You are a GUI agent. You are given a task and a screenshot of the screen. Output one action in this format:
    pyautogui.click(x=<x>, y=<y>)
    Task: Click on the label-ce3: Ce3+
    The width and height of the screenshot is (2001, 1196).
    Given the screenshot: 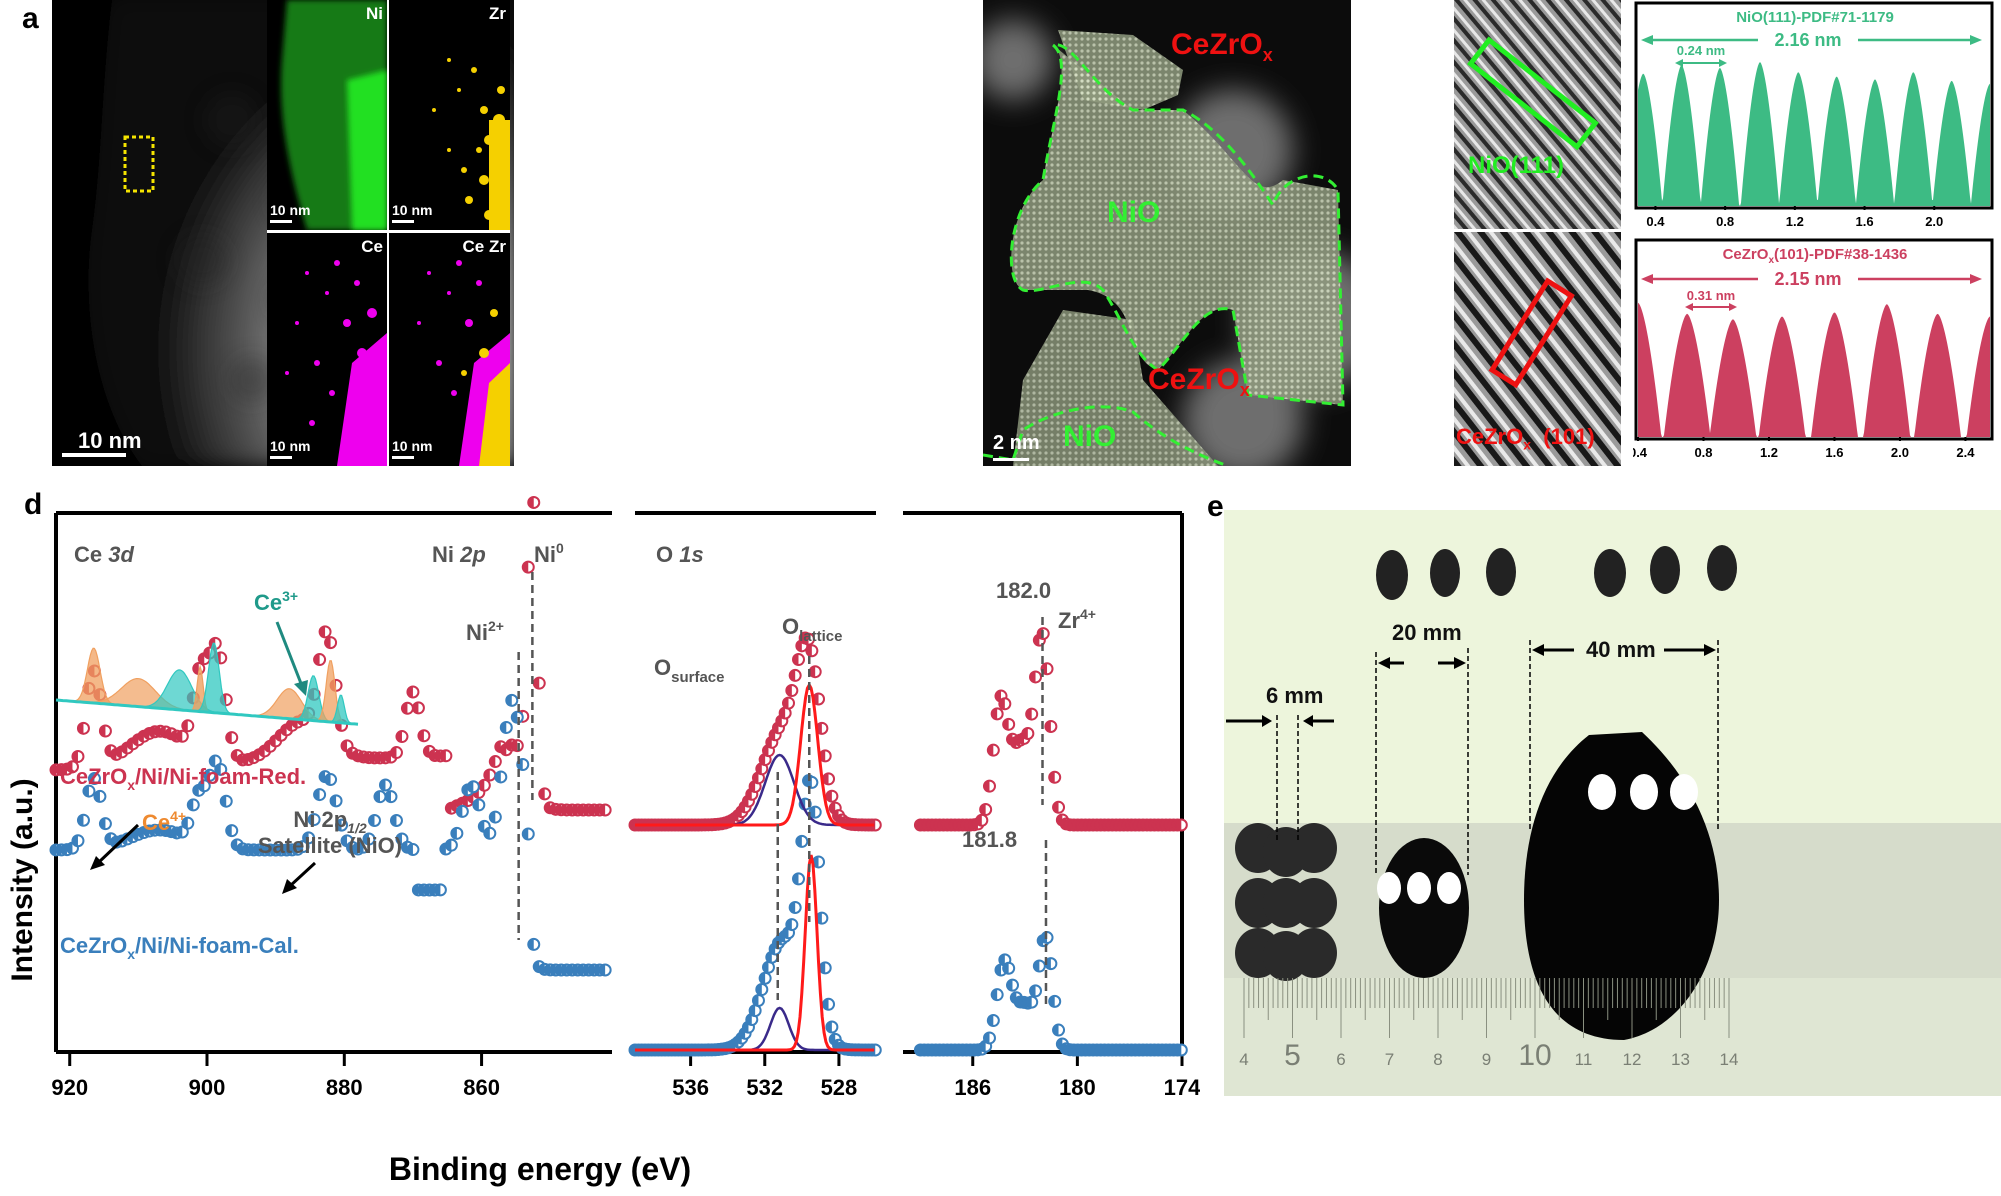 What is the action you would take?
    pyautogui.click(x=276, y=601)
    